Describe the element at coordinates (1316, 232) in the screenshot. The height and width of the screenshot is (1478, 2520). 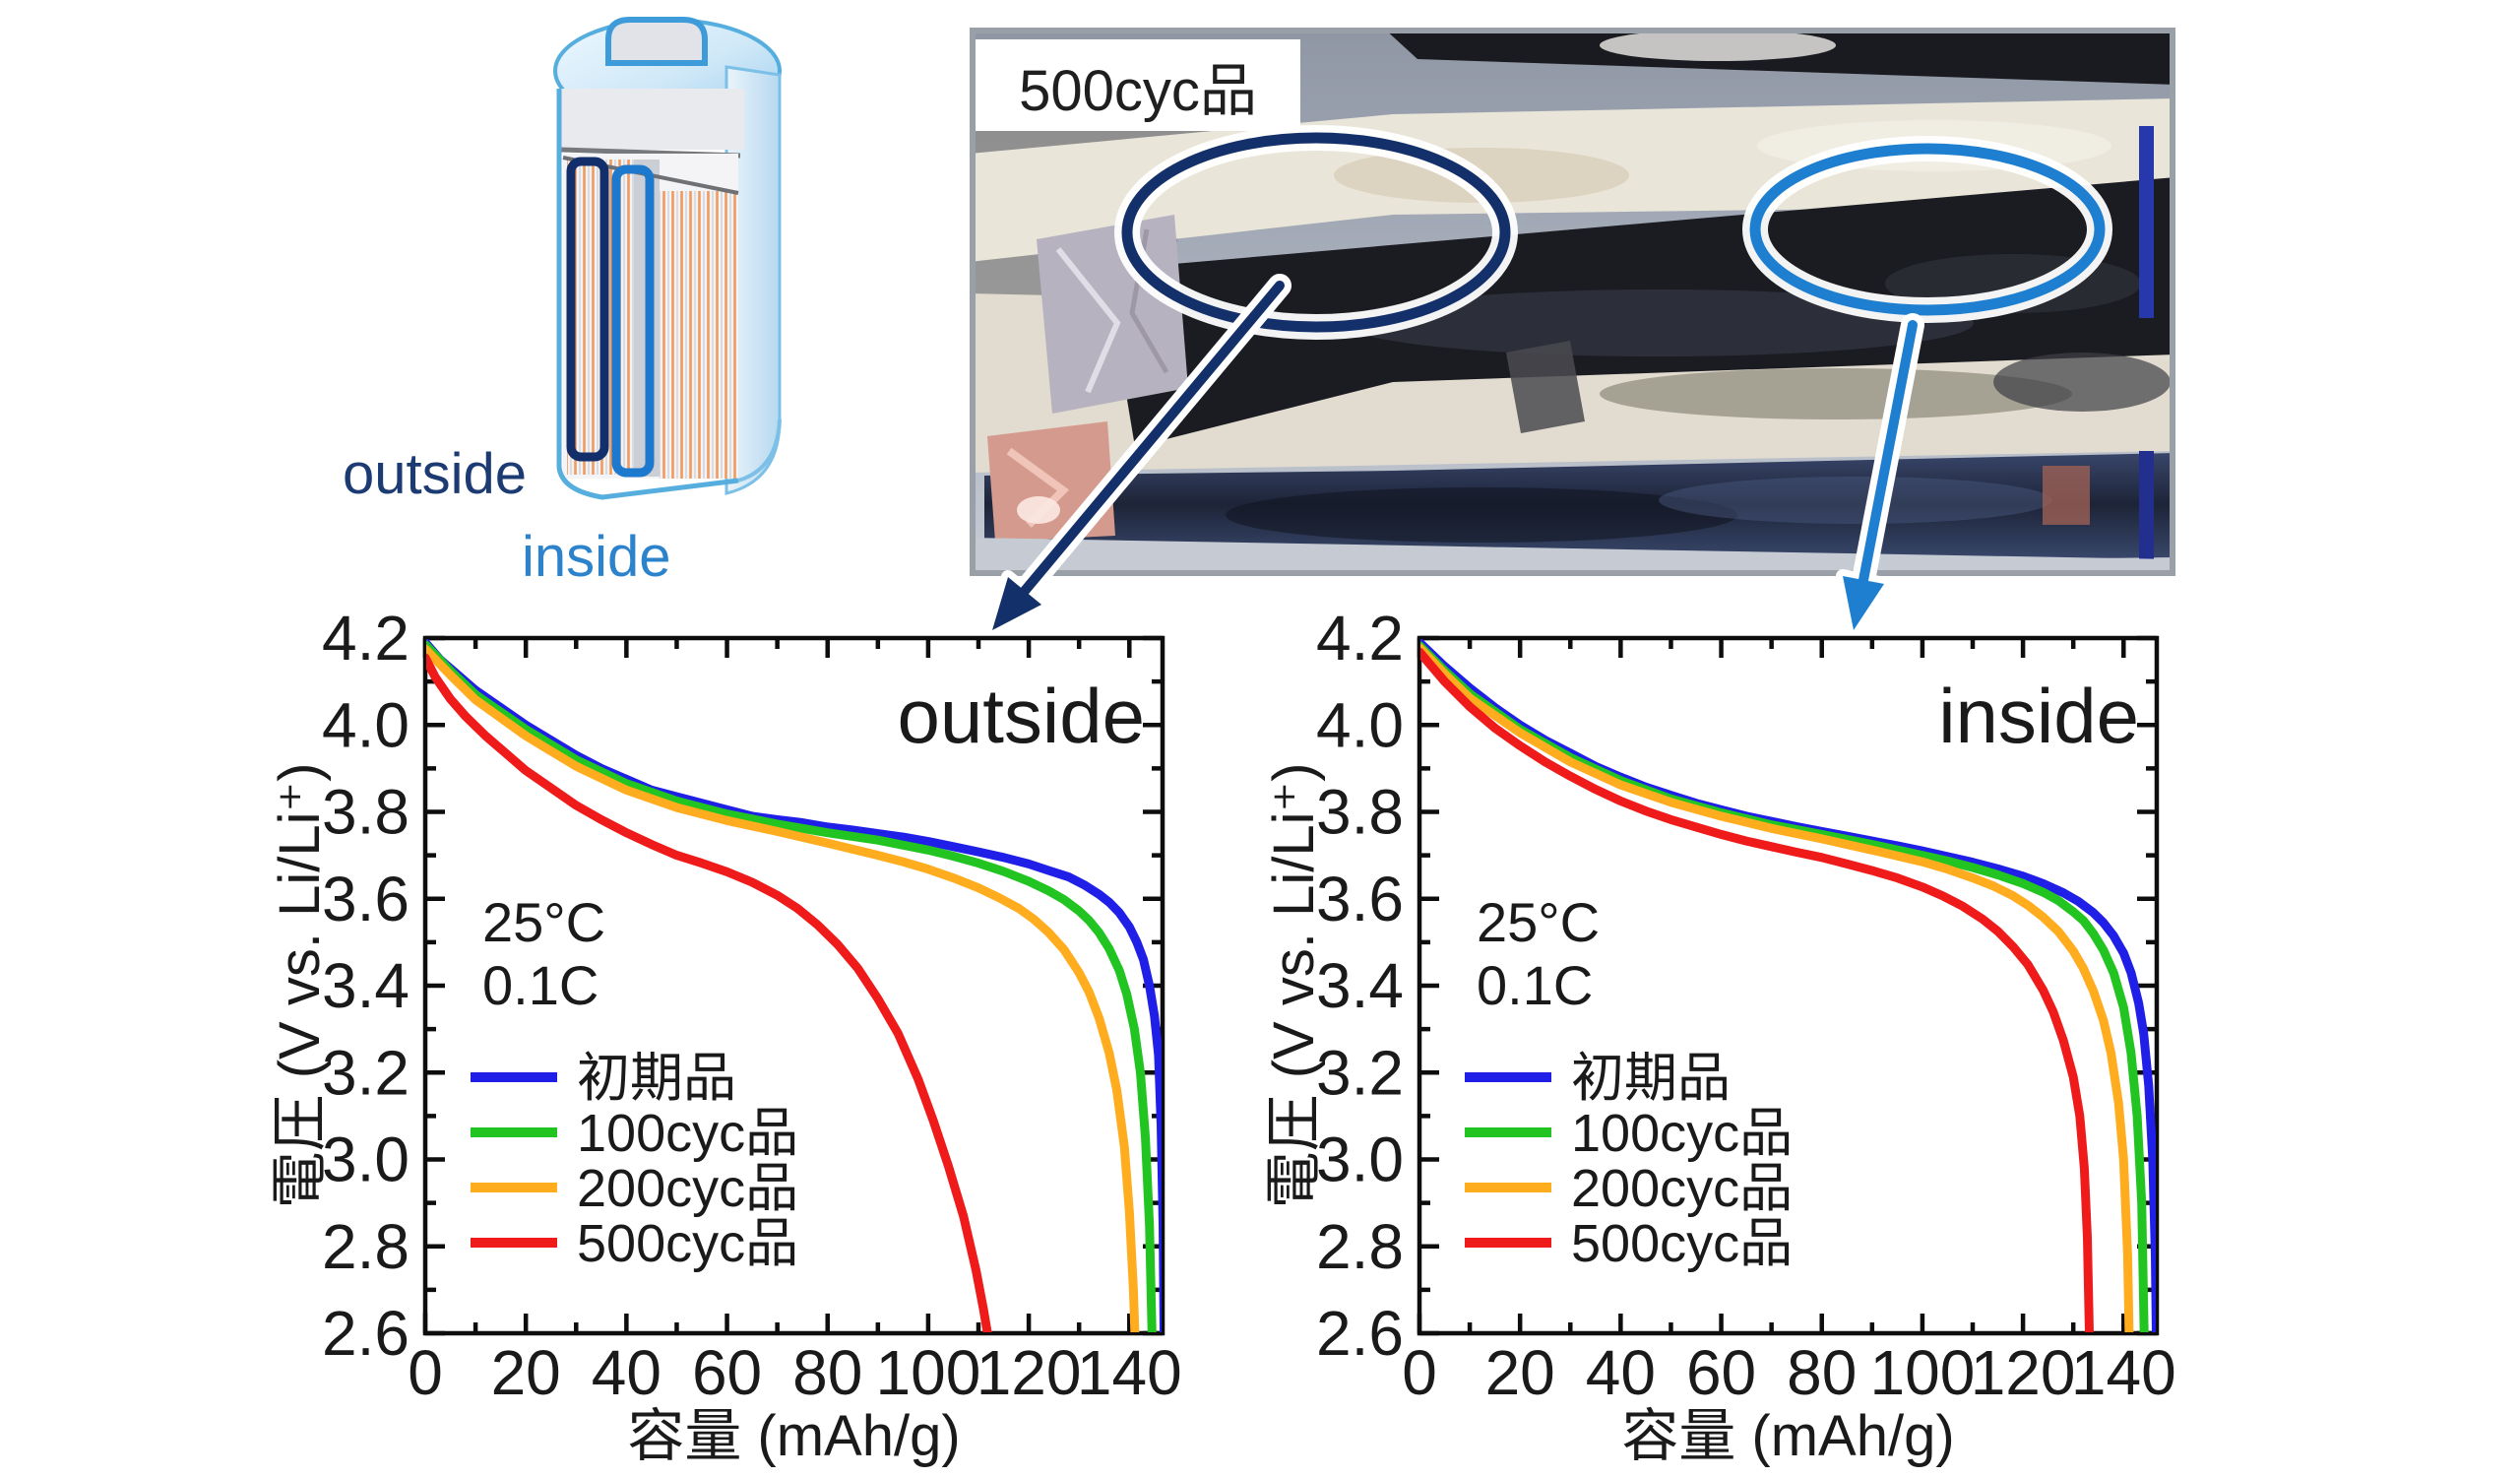
I see `outside-region-ellipse` at that location.